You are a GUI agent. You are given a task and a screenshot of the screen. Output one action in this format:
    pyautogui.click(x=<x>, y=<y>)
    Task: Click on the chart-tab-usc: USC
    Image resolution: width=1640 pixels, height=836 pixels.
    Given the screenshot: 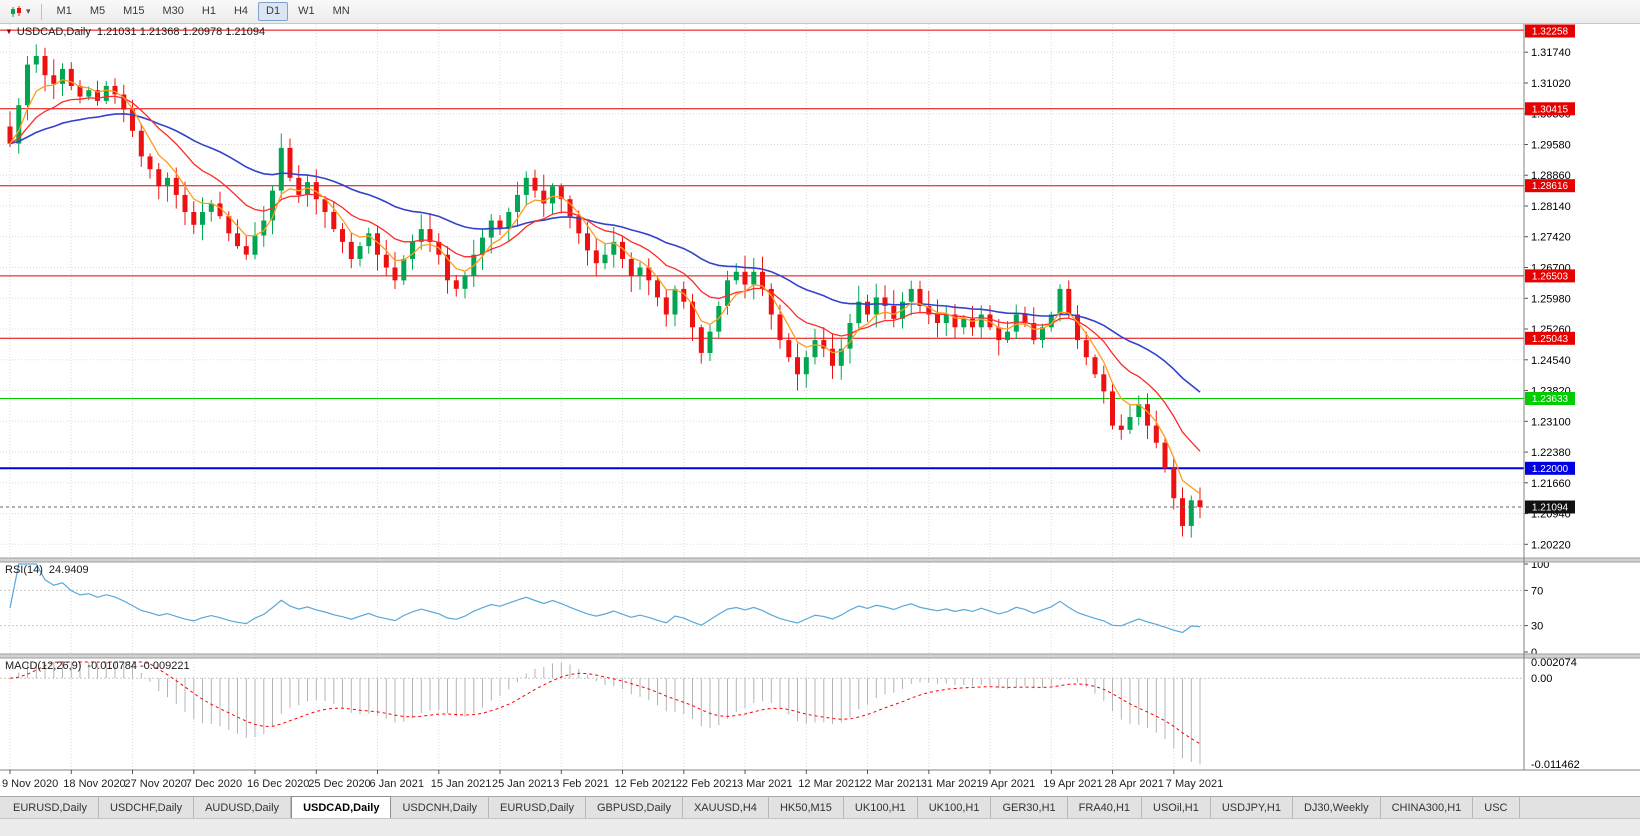 What is the action you would take?
    pyautogui.click(x=1496, y=807)
    